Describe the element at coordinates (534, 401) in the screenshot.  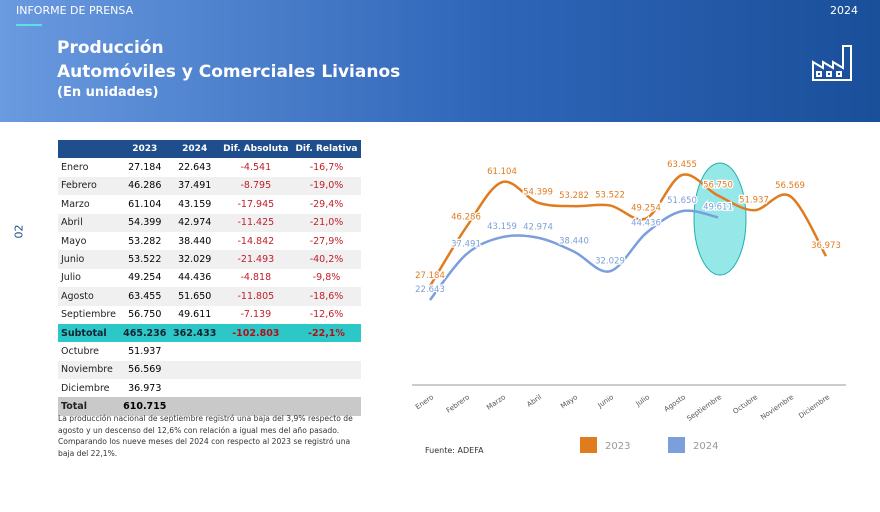
I see `x-tick-label: Abril` at that location.